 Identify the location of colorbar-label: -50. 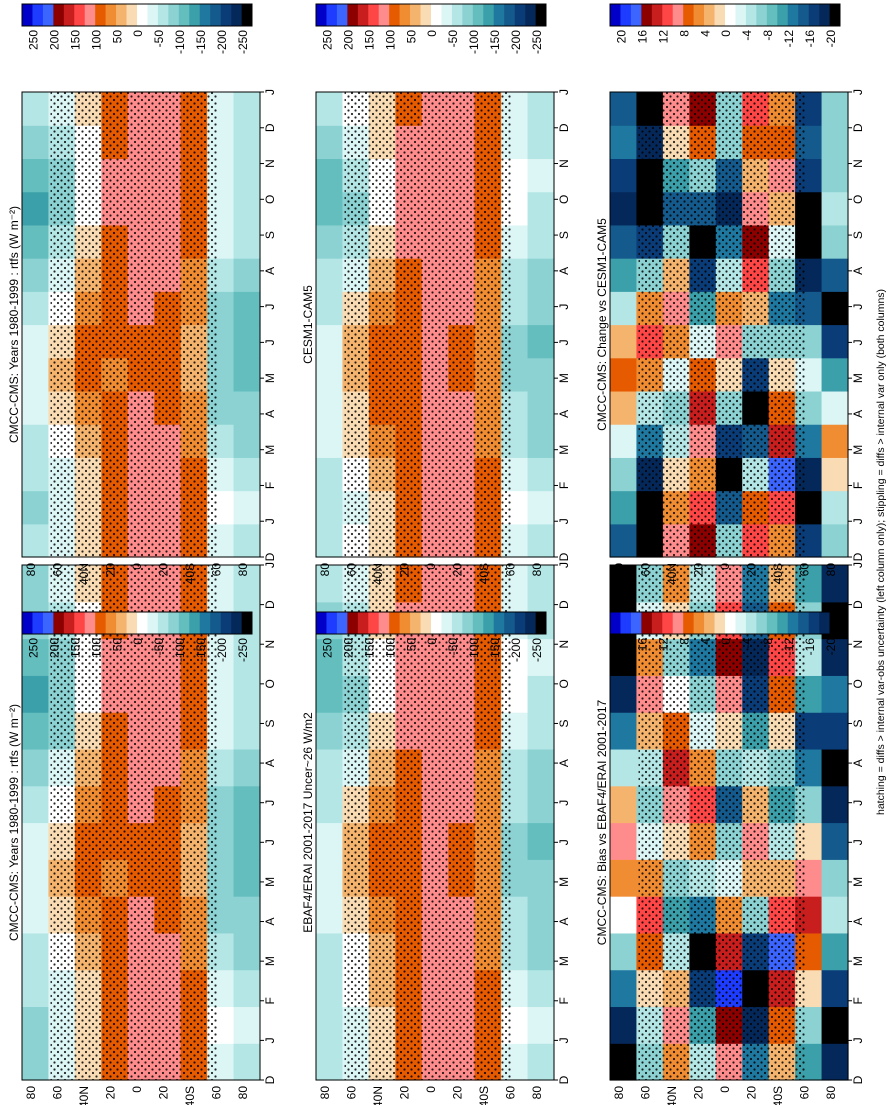
(159, 647).